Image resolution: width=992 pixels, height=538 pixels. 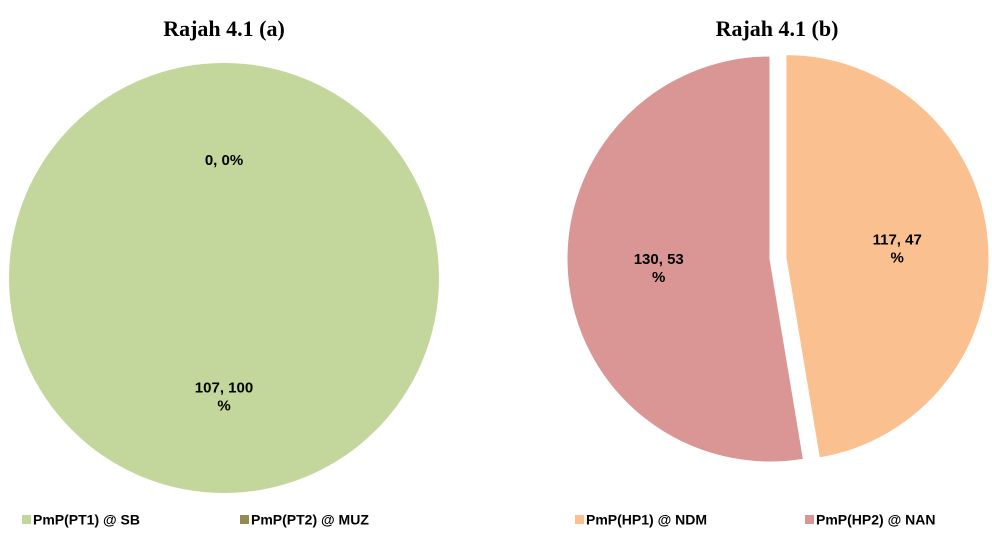 I want to click on legend-label: PmP(PT1) @ SB, so click(x=86, y=520).